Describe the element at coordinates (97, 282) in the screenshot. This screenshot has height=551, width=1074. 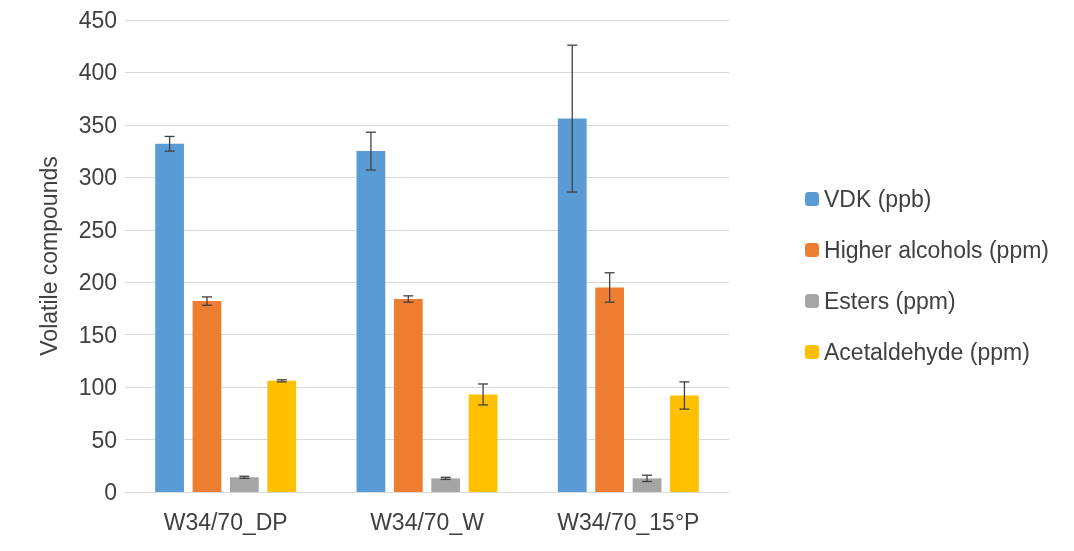
I see `y-tick-label: 200` at that location.